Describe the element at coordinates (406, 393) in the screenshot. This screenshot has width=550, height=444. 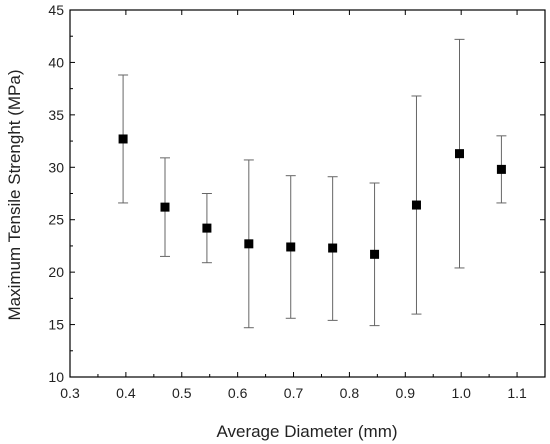
I see `x-tick-label: 0.9` at that location.